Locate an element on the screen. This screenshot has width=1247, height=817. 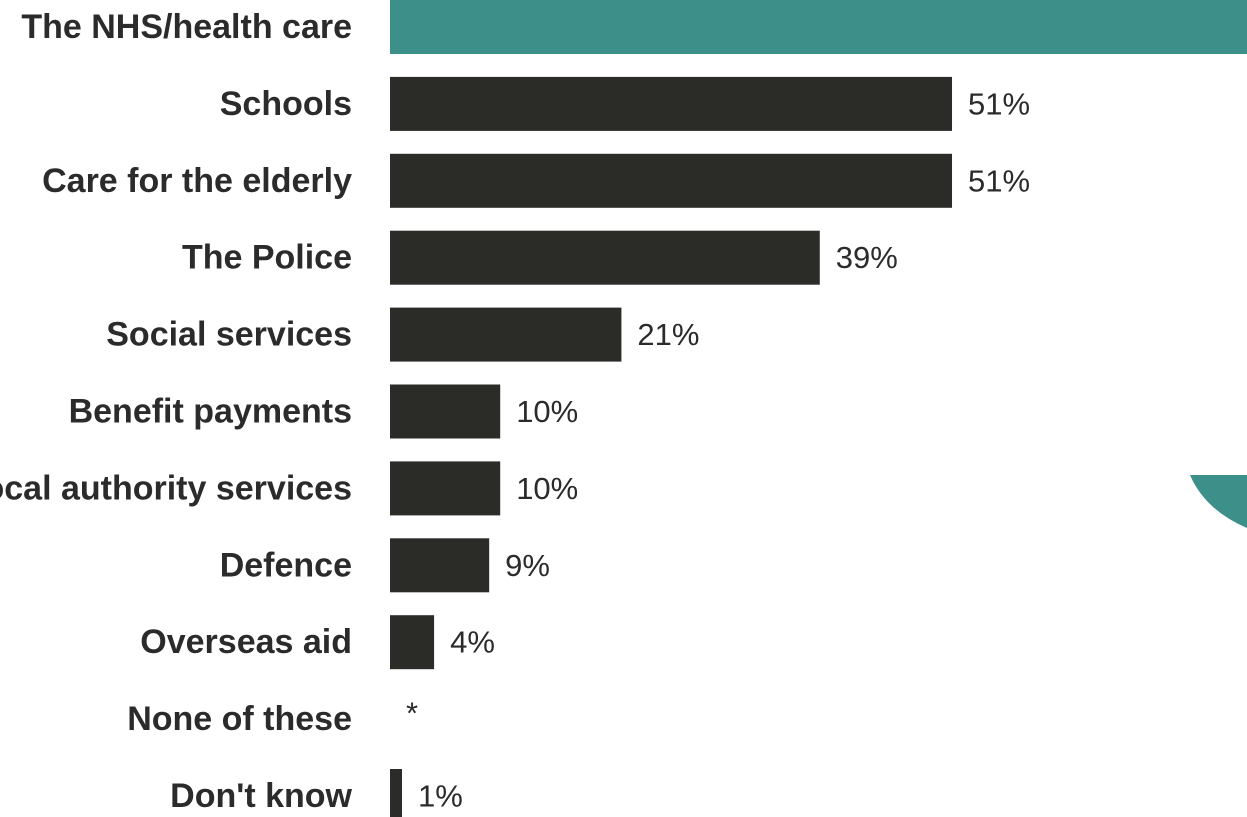
decorative-teal-shape is located at coordinates (1218, 501).